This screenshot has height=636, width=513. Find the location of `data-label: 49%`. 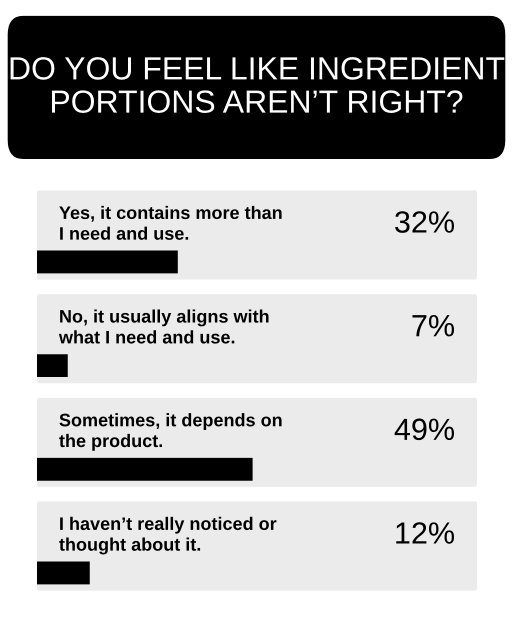

data-label: 49% is located at coordinates (424, 429).